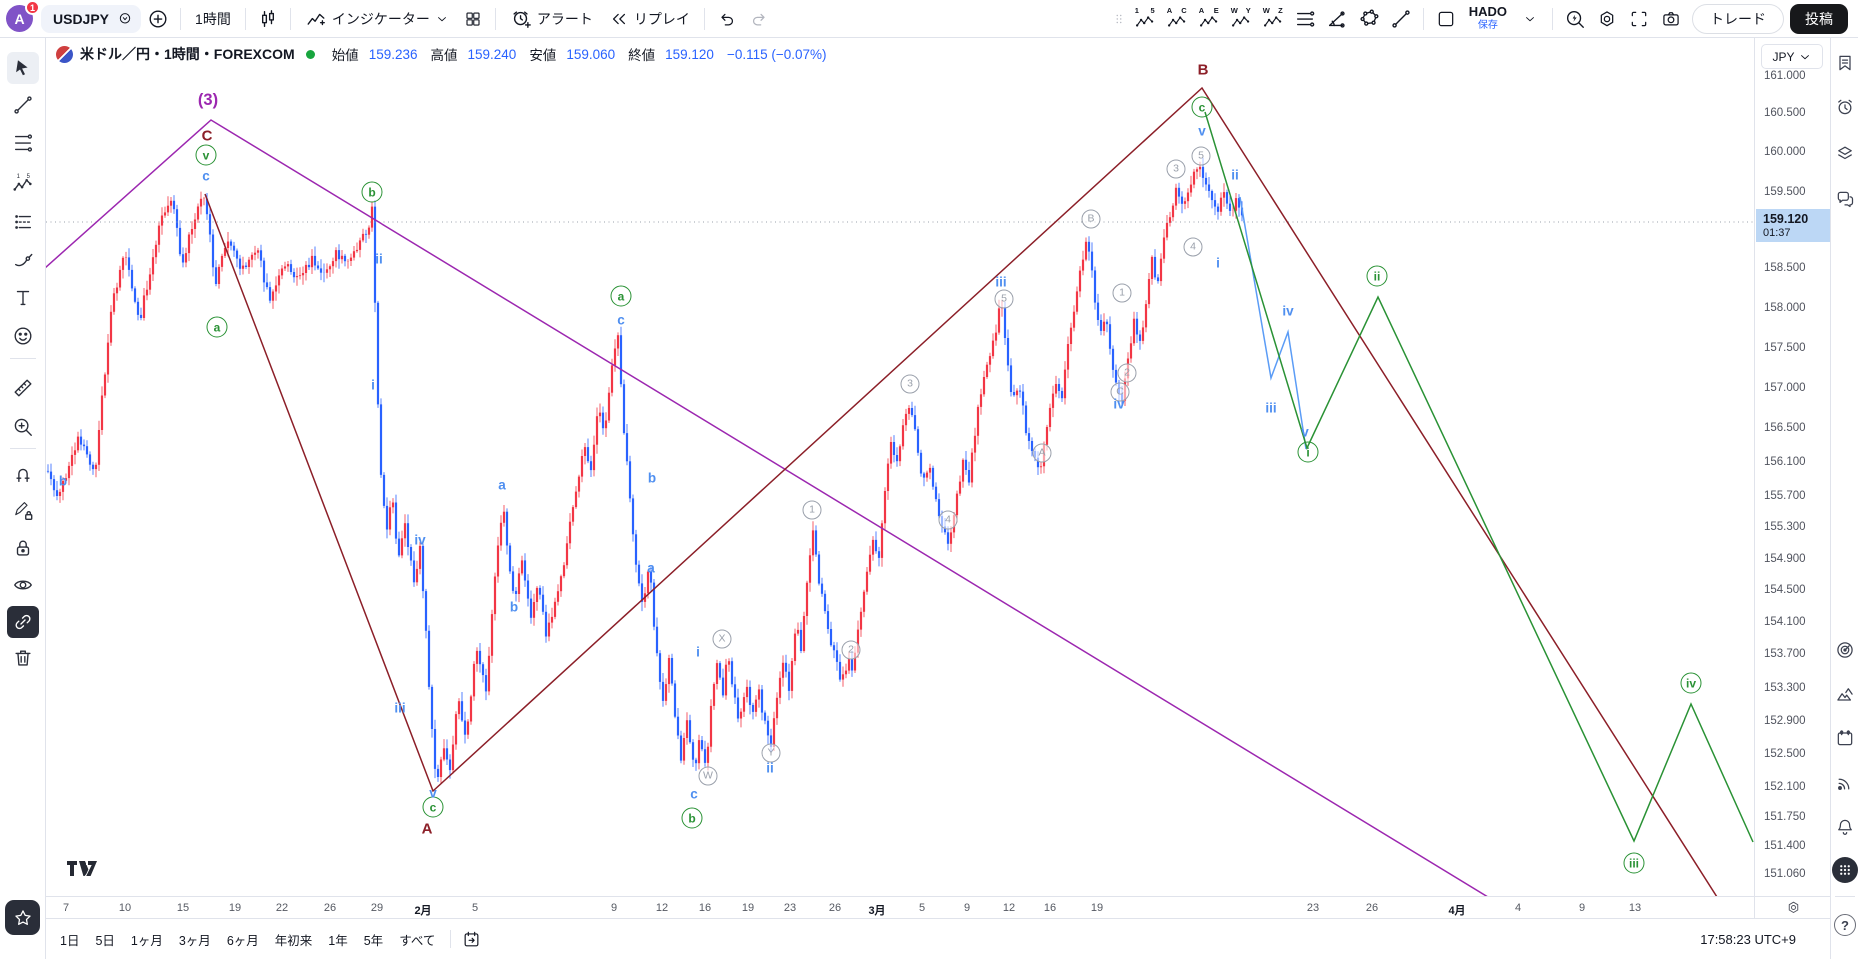 This screenshot has width=1858, height=959. Describe the element at coordinates (1372, 908) in the screenshot. I see `time-tick: 26` at that location.